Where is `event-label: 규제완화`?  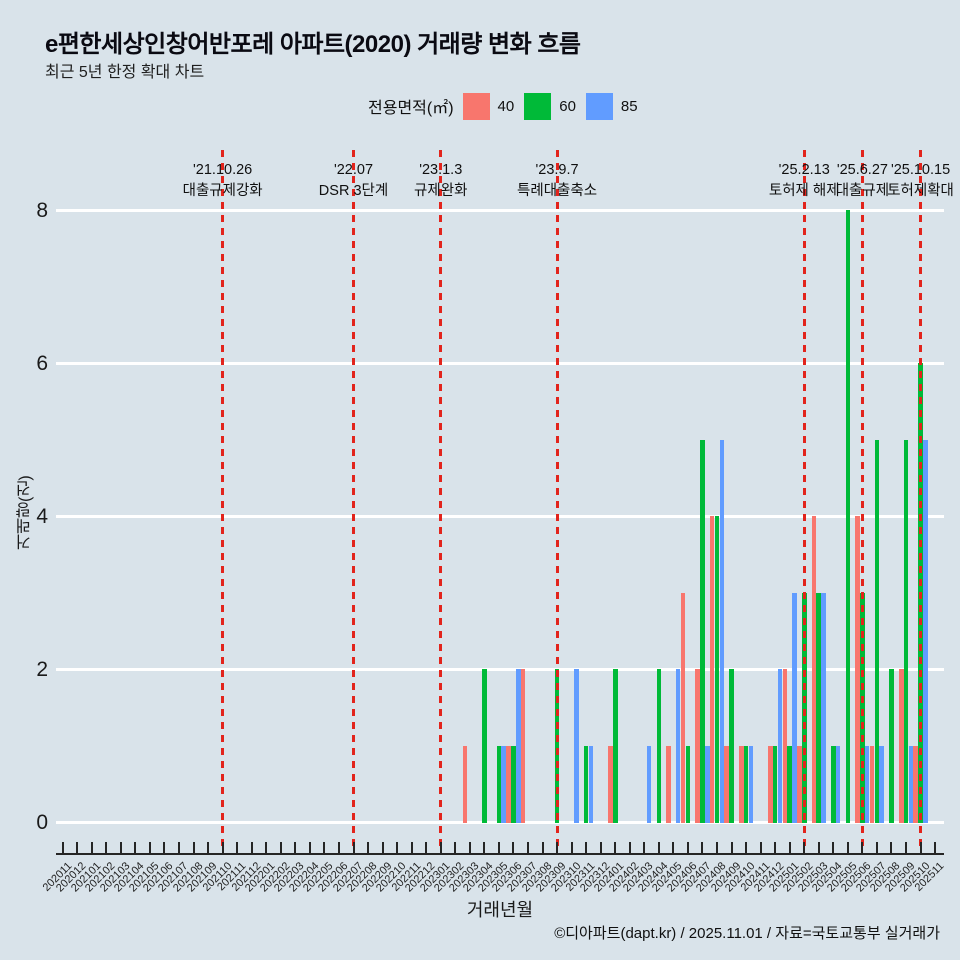
event-label: 규제완화 is located at coordinates (441, 191).